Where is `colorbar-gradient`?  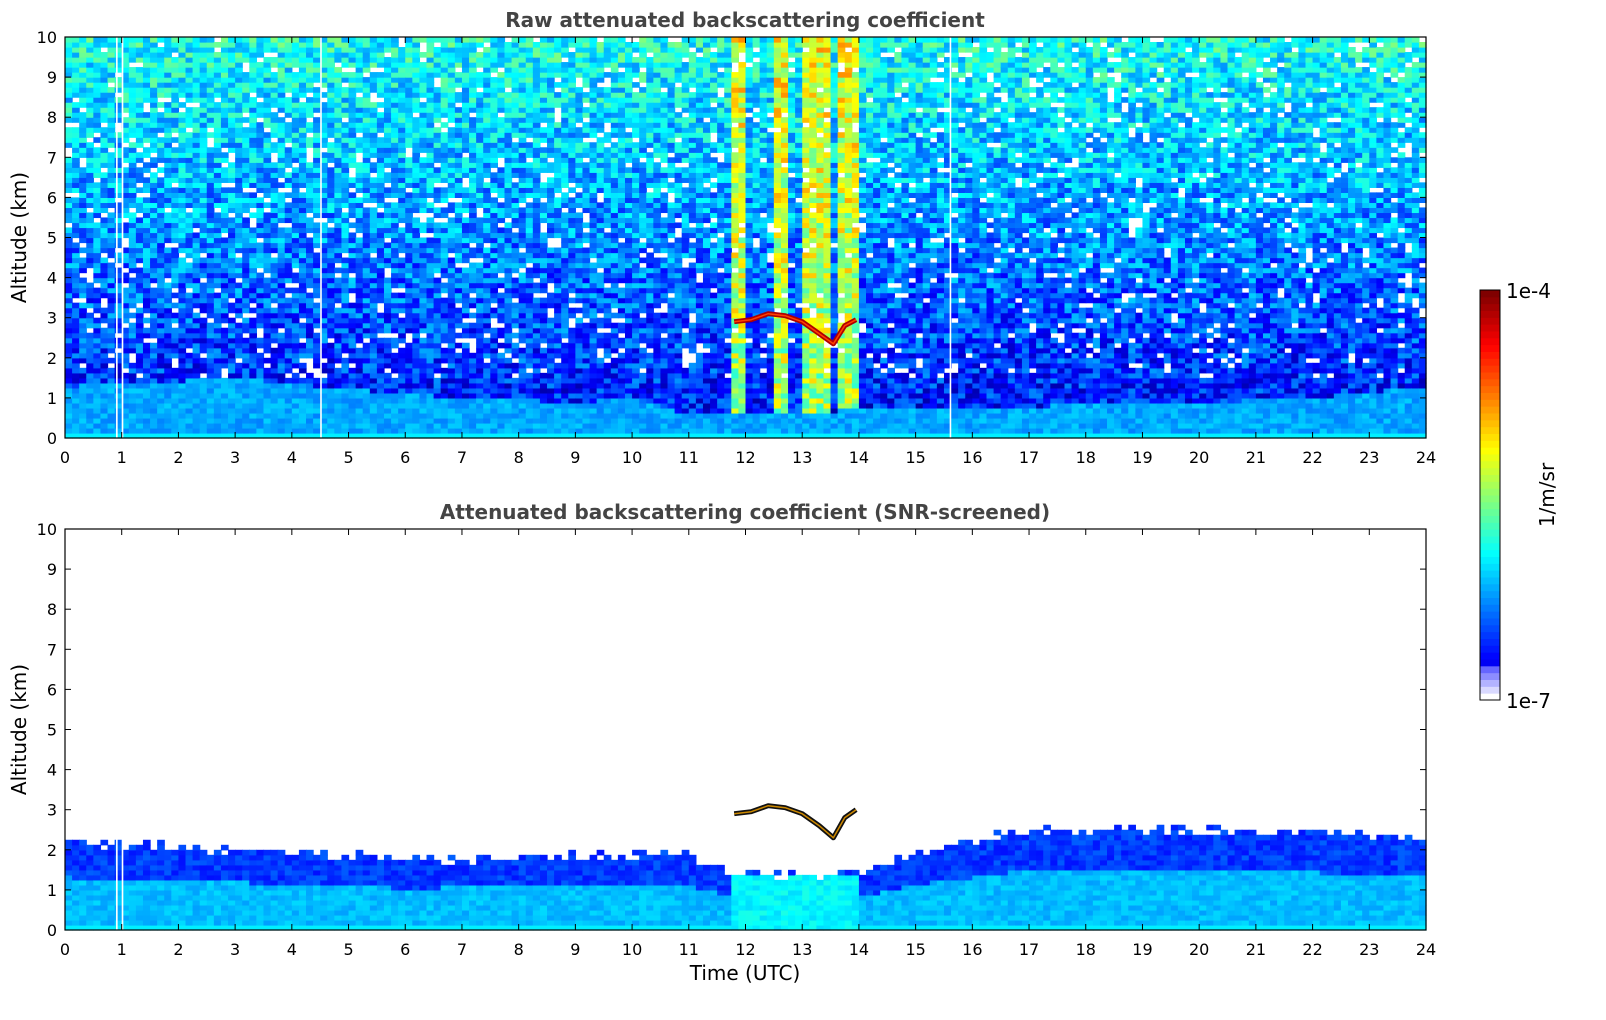
colorbar-gradient is located at coordinates (1490, 495).